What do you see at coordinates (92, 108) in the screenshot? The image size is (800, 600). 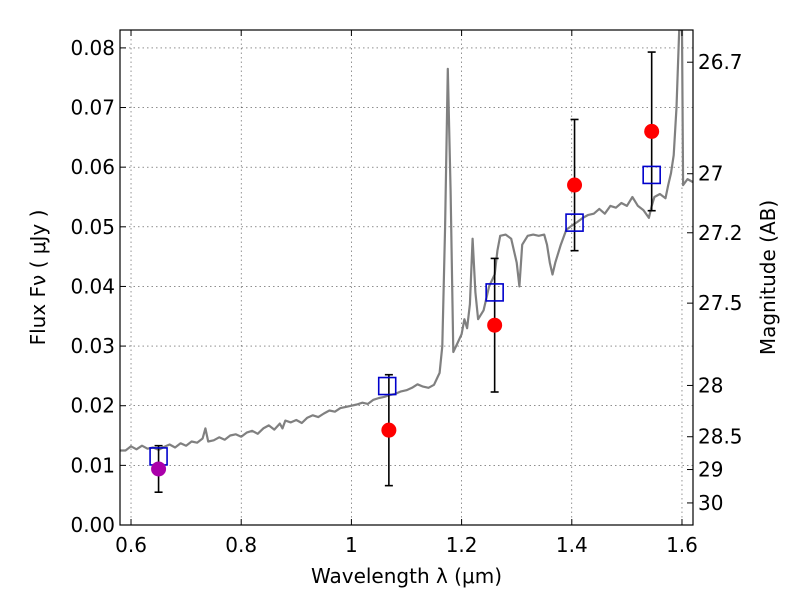 I see `y-tick-label: 0.07` at bounding box center [92, 108].